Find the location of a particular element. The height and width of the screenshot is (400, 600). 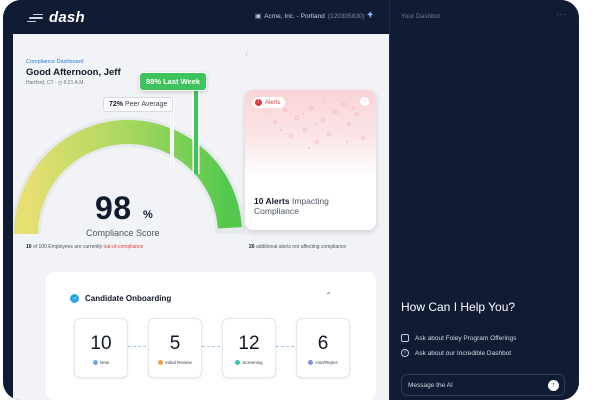

stage-count: 10 is located at coordinates (101, 343).